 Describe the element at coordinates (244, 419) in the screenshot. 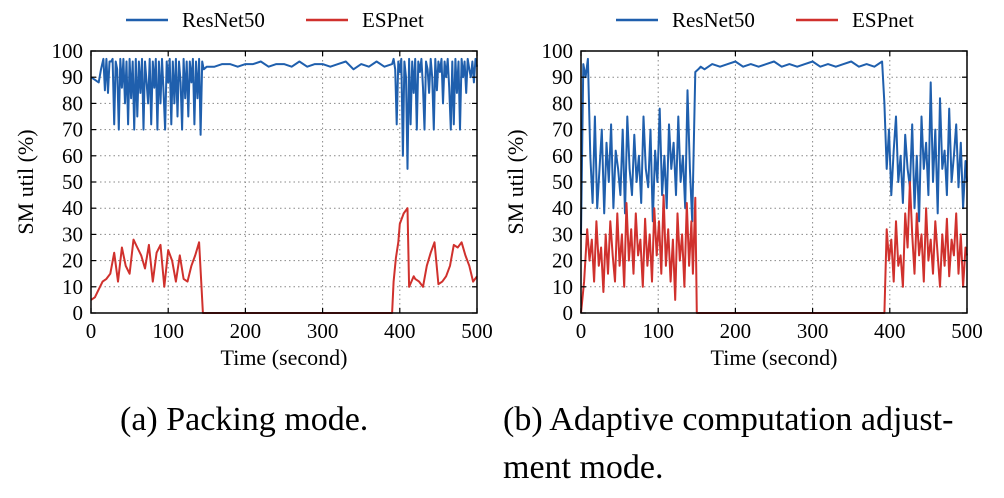

I see `caption-a: (a) Packing mode.` at that location.